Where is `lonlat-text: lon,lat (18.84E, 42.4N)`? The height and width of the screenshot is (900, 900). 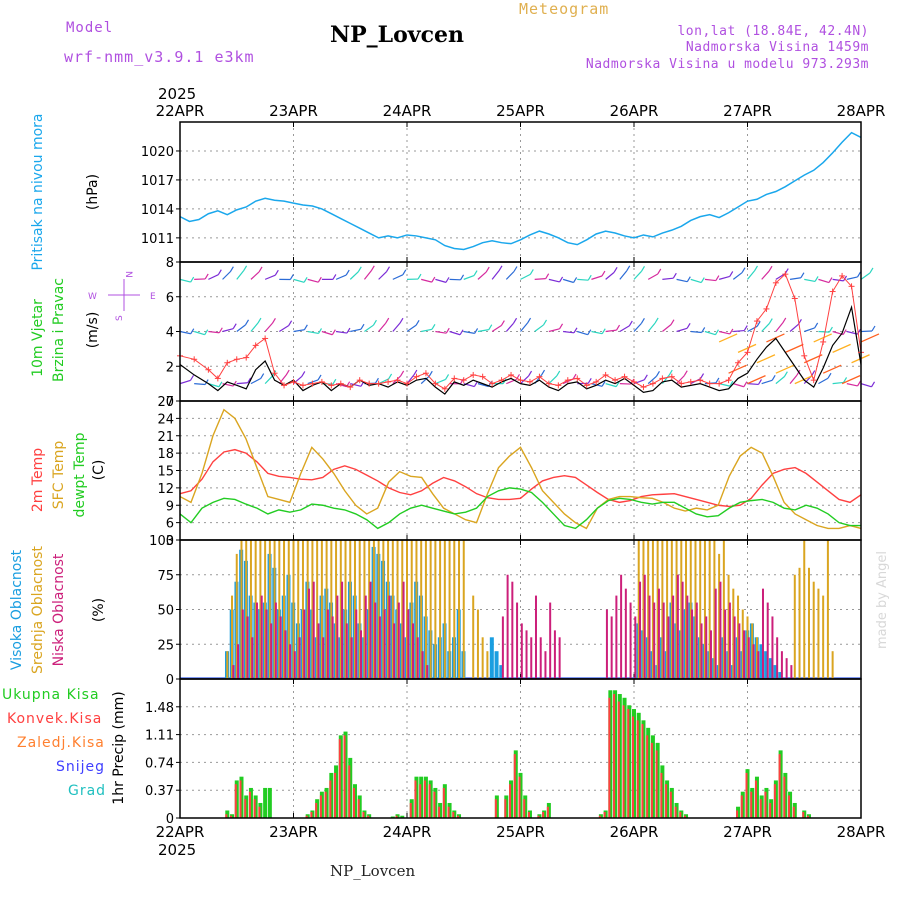
lonlat-text: lon,lat (18.84E, 42.4N) is located at coordinates (773, 31).